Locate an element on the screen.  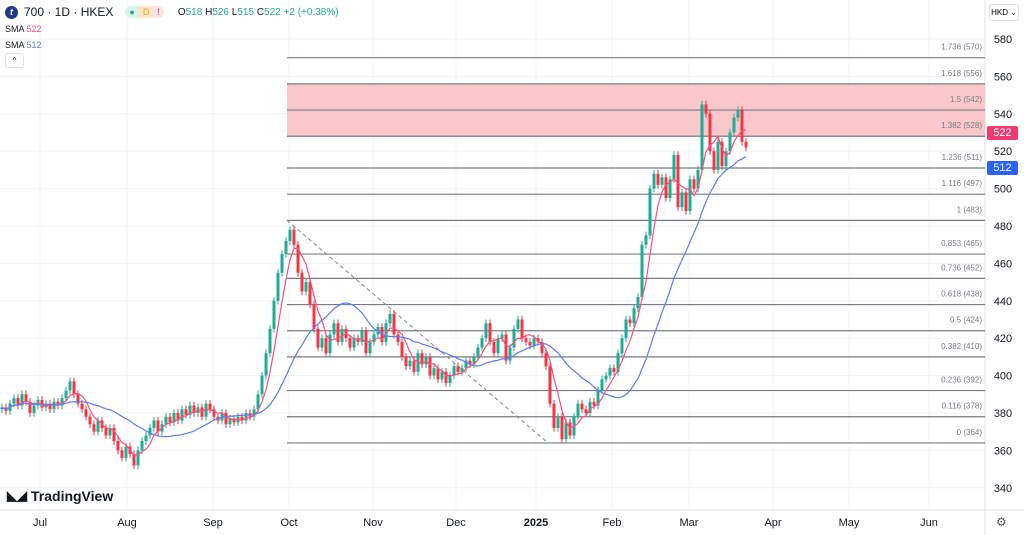
fib-level-label: 1.382 (528) is located at coordinates (961, 125).